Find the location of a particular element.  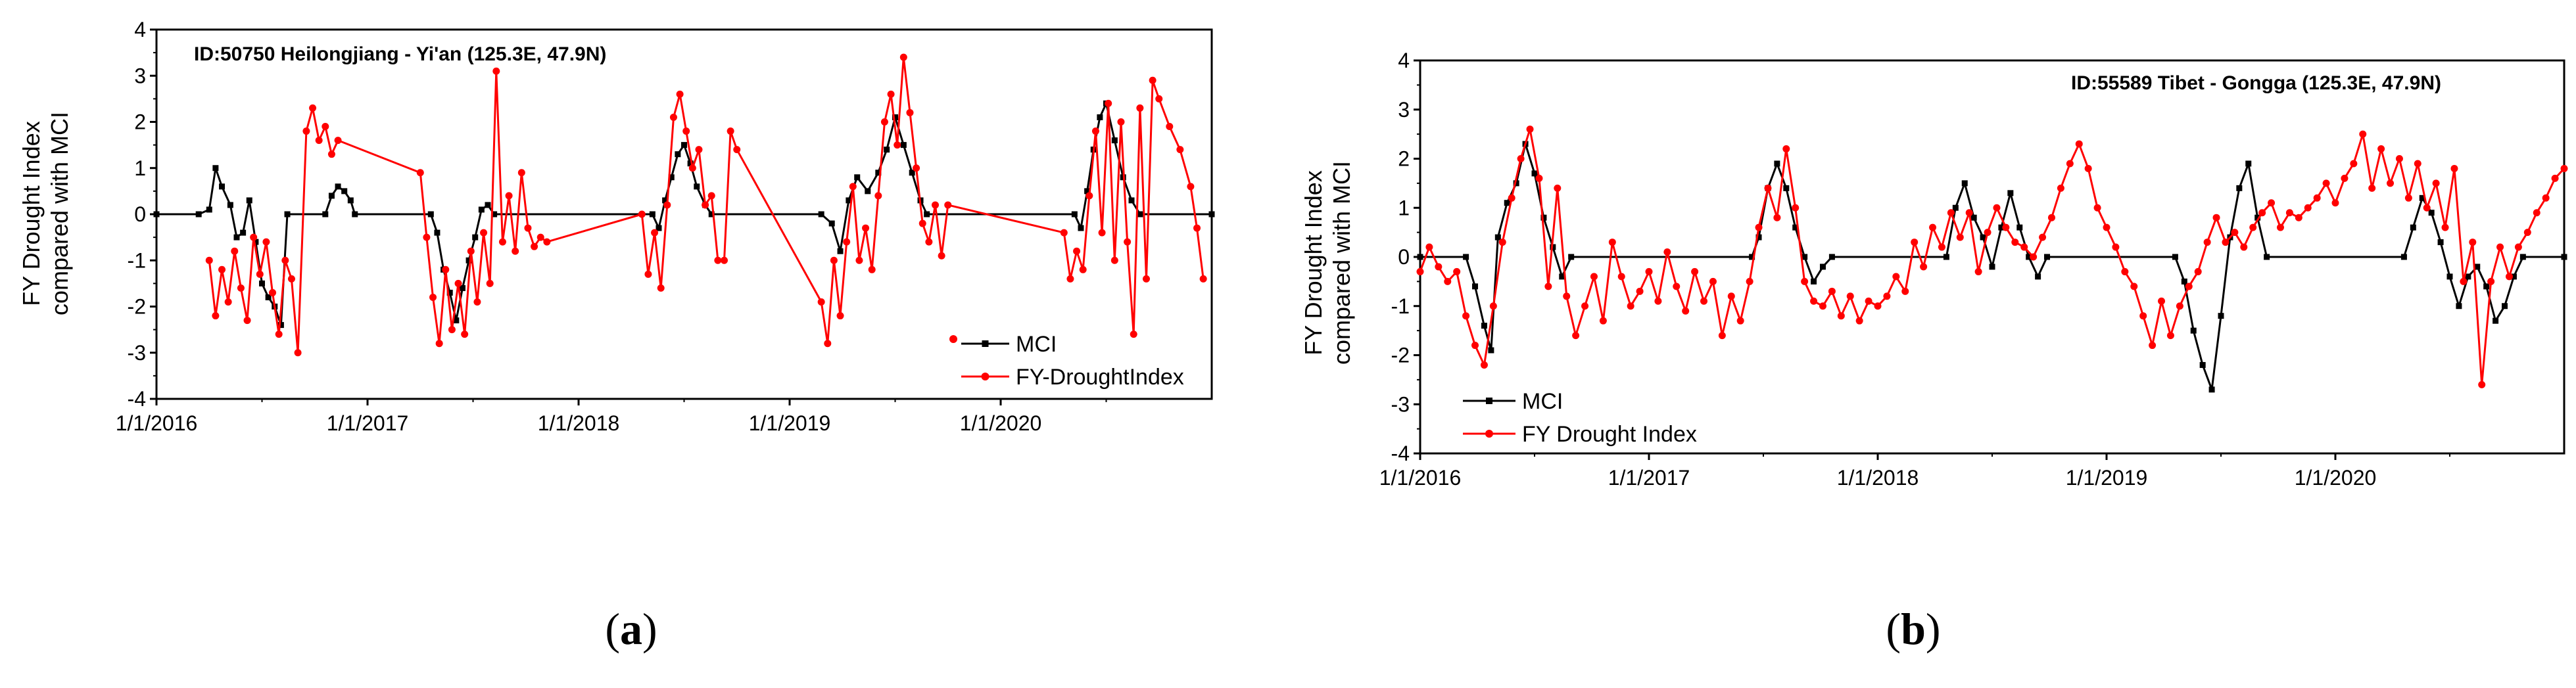

station-annotation: ID:55589 Tibet - Gongga (125.3E, 47.9N) is located at coordinates (2256, 83).